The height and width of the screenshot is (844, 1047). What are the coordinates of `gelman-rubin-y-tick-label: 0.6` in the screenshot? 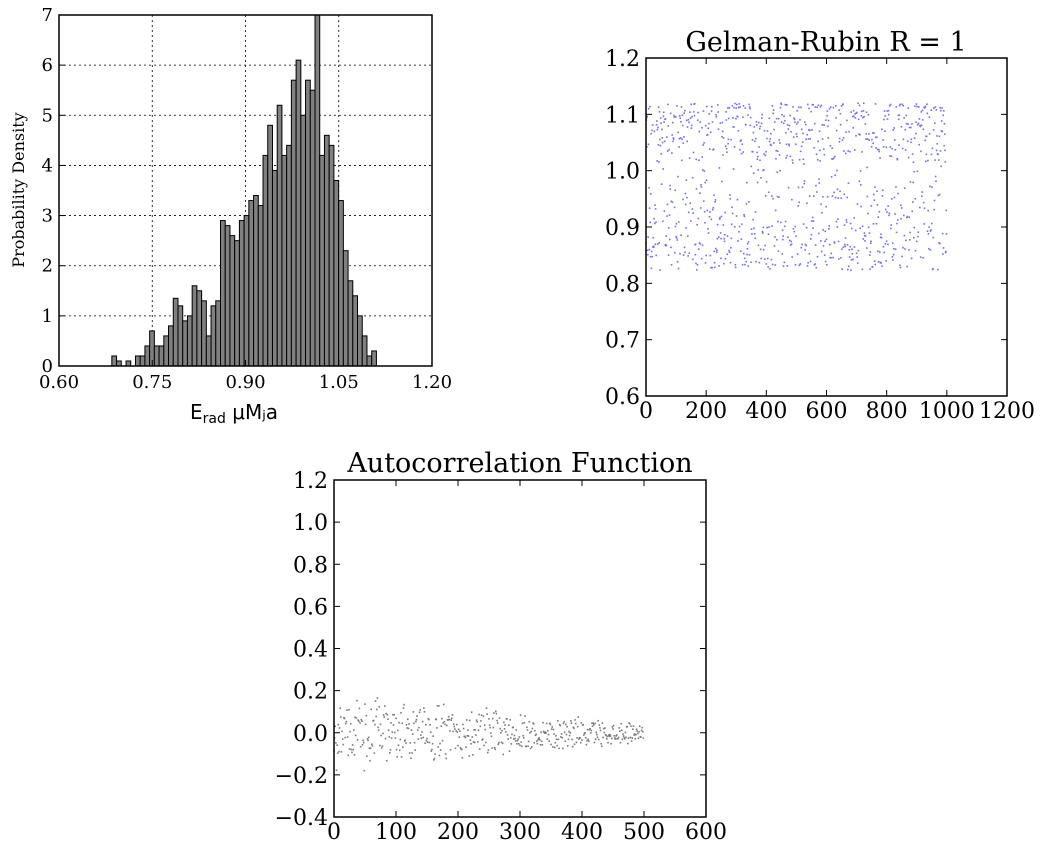 It's located at (622, 397).